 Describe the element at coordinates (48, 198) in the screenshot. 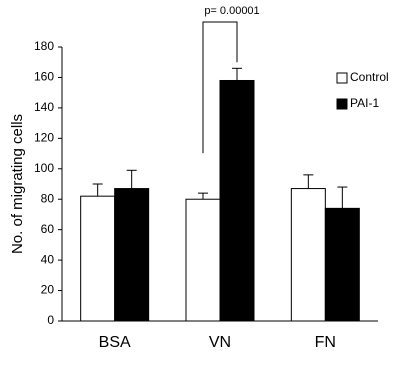

I see `y-tick-label: 80` at that location.